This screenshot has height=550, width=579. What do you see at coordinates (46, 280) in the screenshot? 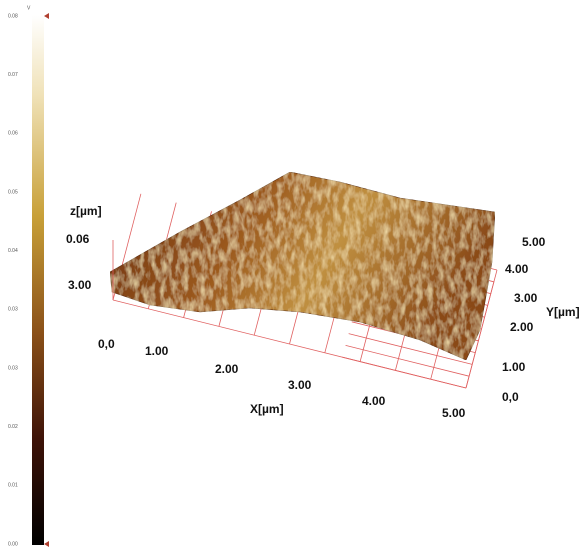
I see `colorbar-marker` at bounding box center [46, 280].